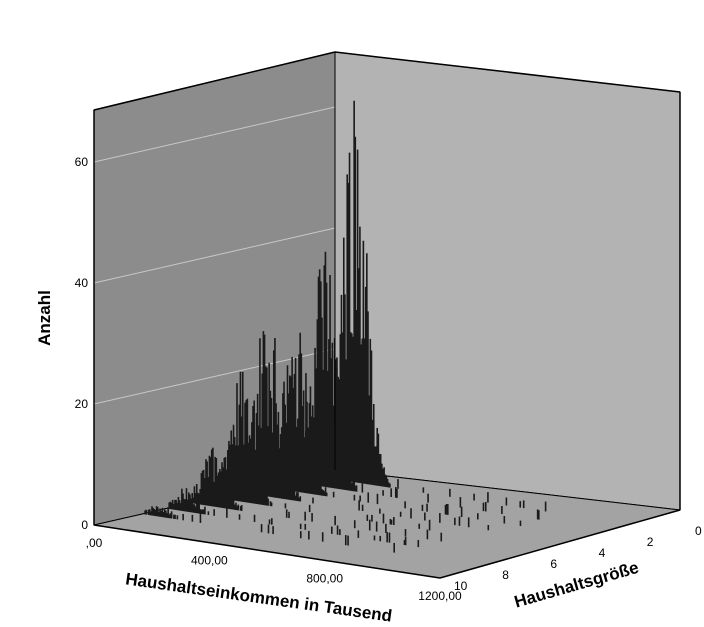 The image size is (704, 627). I want to click on z-tick-label: 10, so click(461, 586).